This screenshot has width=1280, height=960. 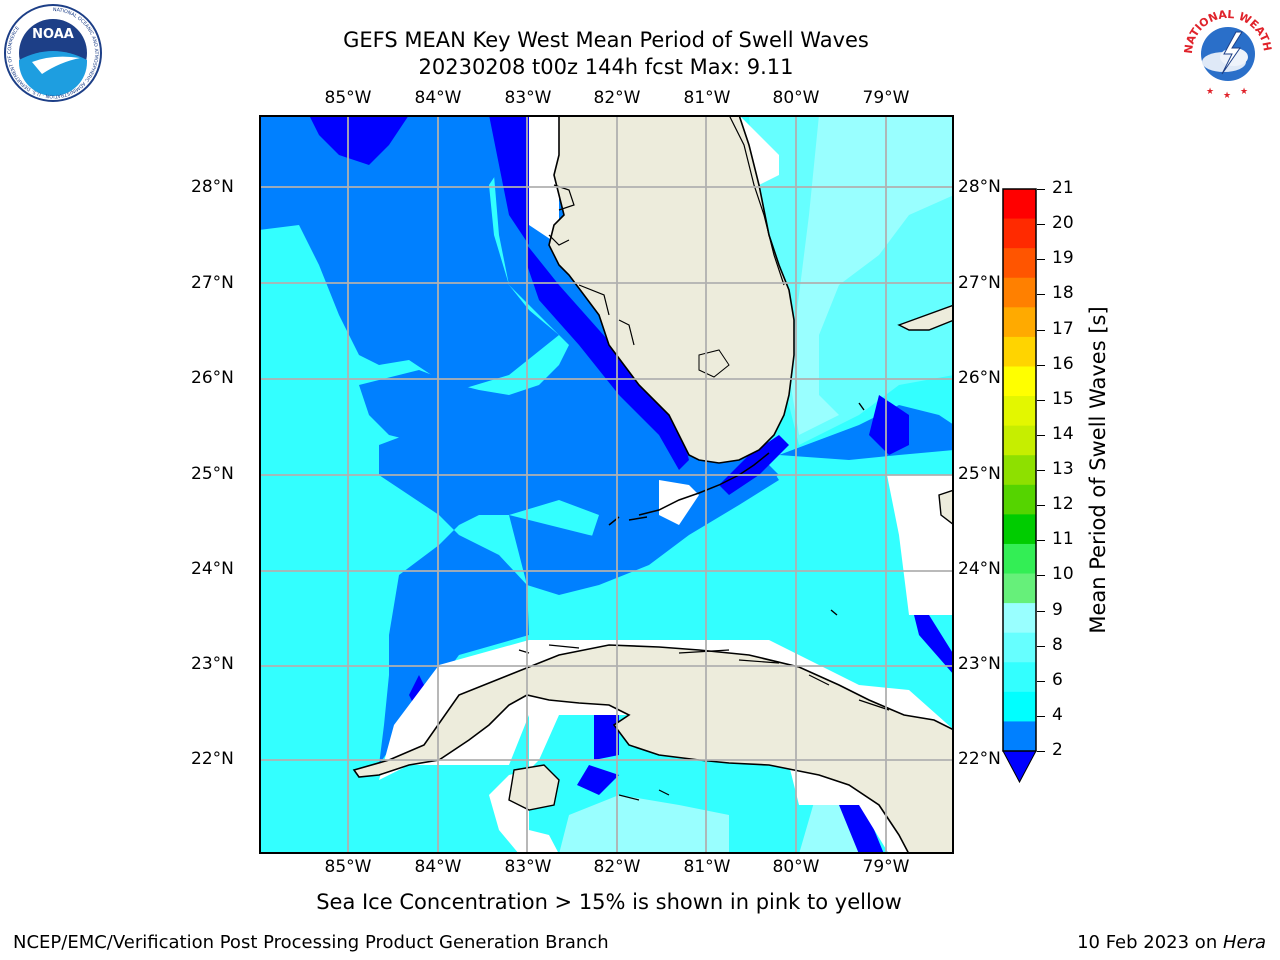 I want to click on lat-label-right: 28°N, so click(x=979, y=187).